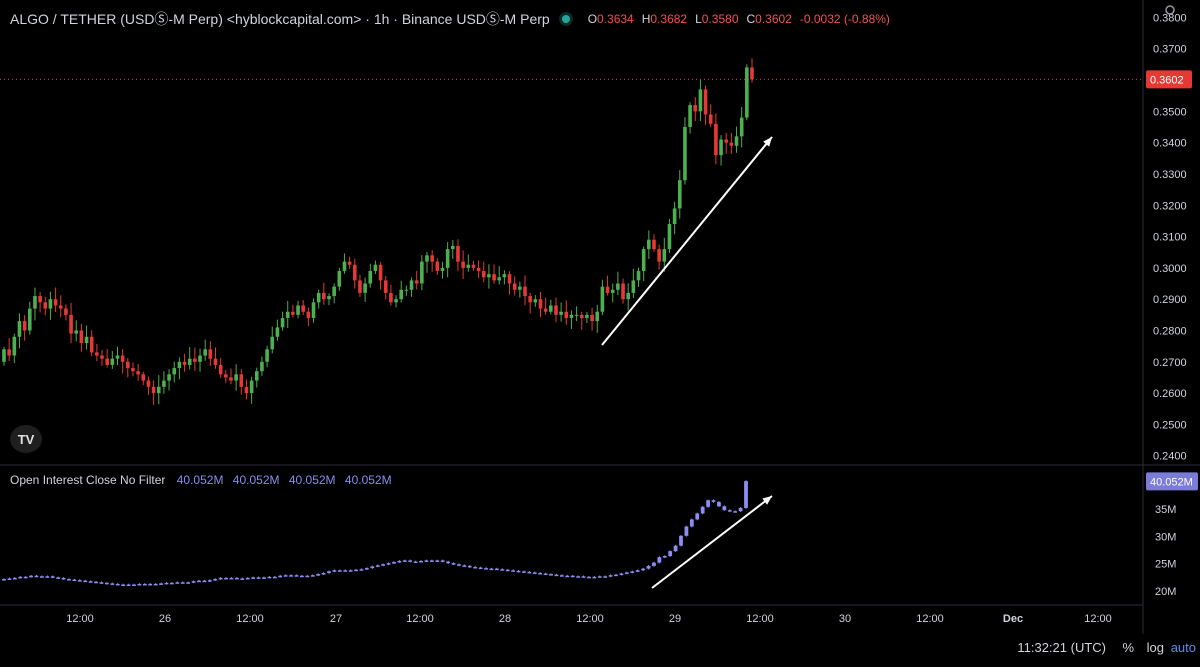 The height and width of the screenshot is (667, 1200). Describe the element at coordinates (600, 648) in the screenshot. I see `bottom-toolbar: 11:32:21 (UTC) % log auto` at that location.